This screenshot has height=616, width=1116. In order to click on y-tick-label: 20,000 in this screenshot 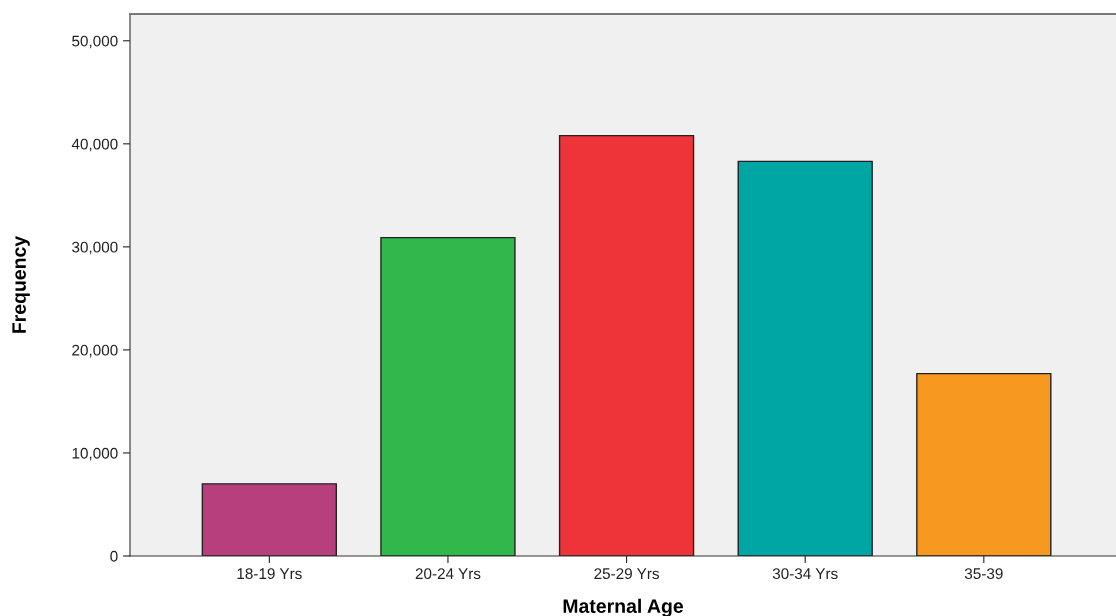, I will do `click(95, 351)`.